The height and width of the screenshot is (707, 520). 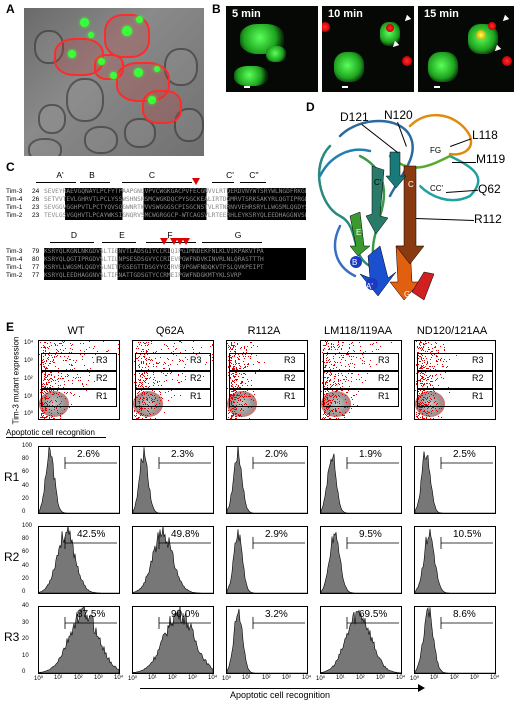 What do you see at coordinates (79, 380) in the screenshot?
I see `dotplot-wt: R3 R2 R1` at bounding box center [79, 380].